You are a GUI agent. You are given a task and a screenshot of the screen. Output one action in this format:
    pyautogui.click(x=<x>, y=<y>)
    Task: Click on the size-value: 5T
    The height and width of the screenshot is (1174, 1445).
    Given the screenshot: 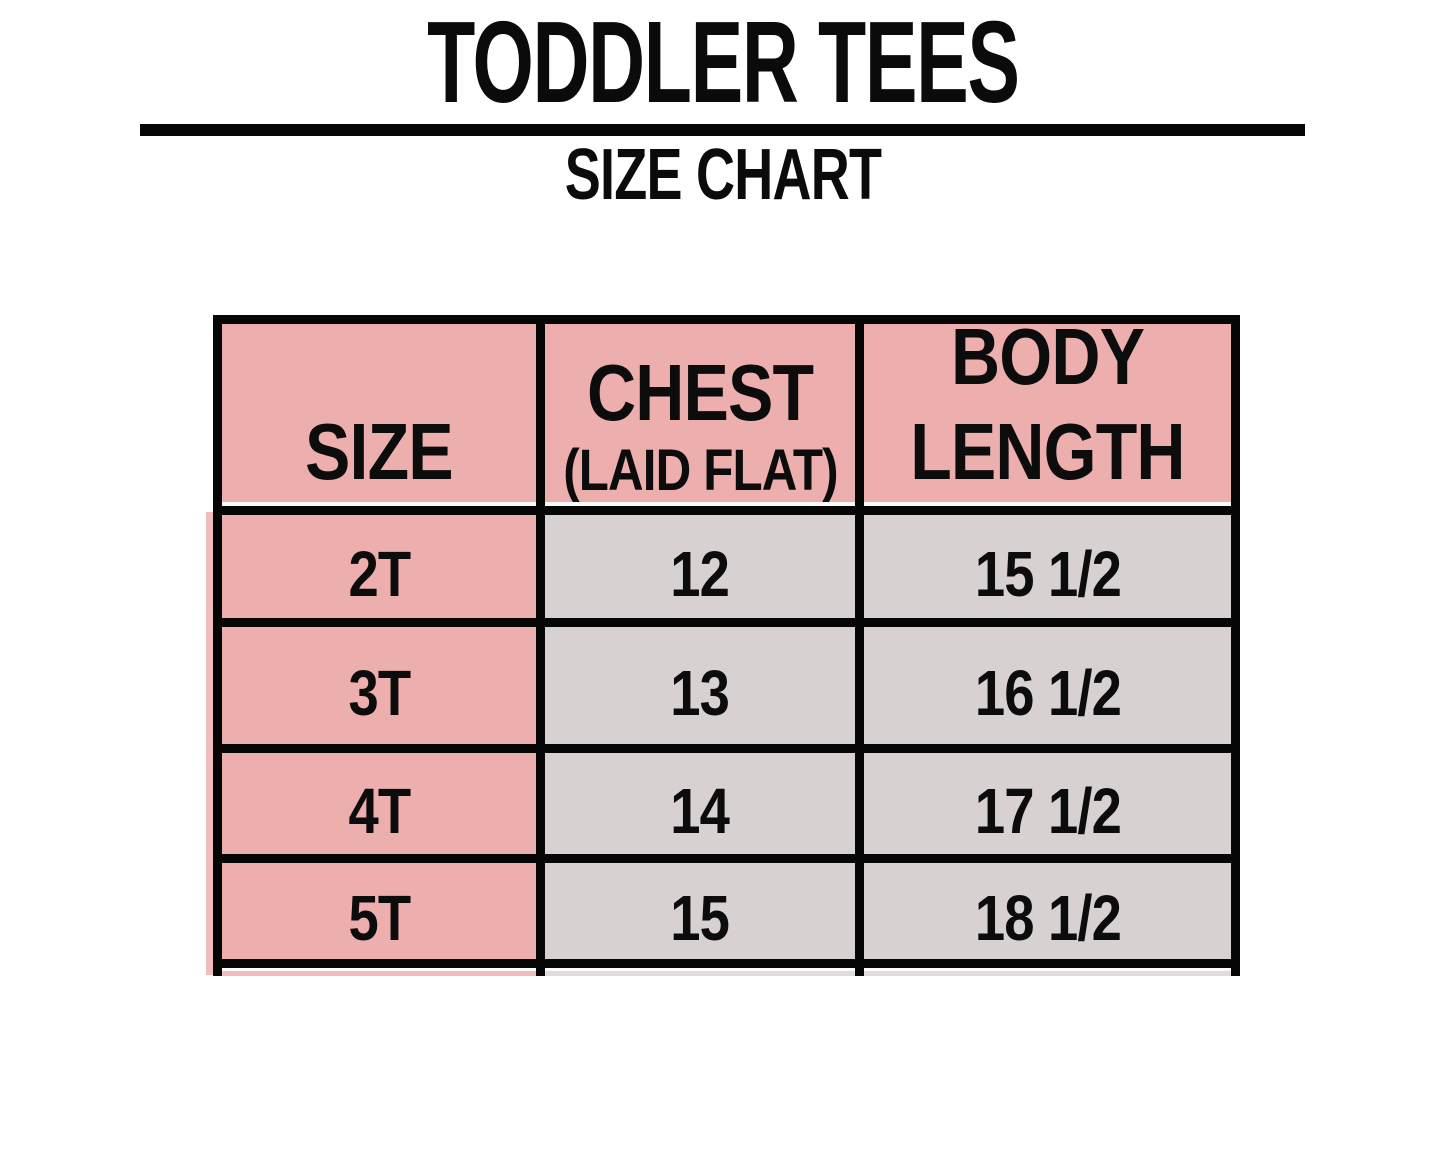 What is the action you would take?
    pyautogui.click(x=379, y=918)
    